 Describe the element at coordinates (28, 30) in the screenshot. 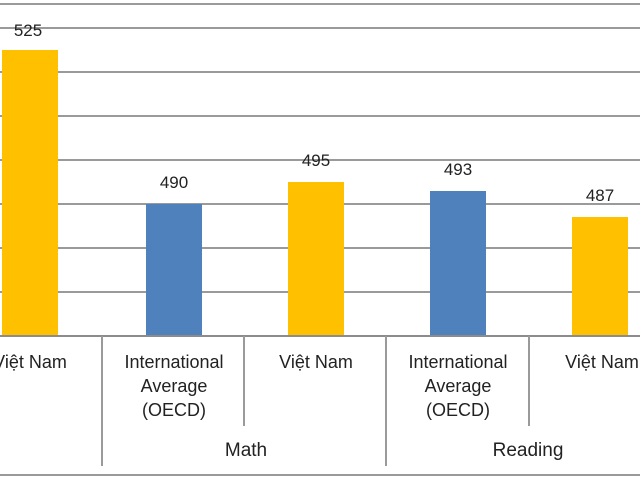

I see `value-label: 525` at that location.